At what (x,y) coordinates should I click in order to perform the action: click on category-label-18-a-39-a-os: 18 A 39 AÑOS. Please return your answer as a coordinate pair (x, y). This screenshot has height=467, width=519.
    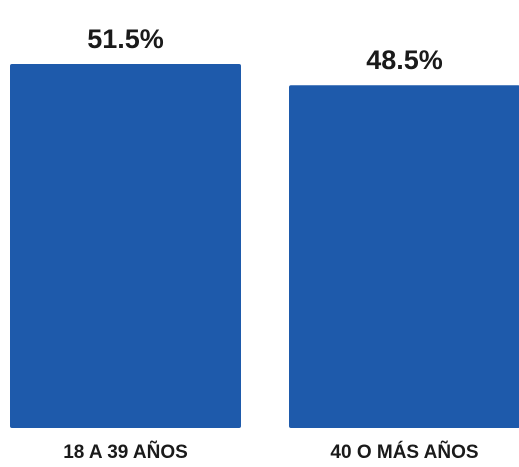
    Looking at the image, I should click on (125, 452).